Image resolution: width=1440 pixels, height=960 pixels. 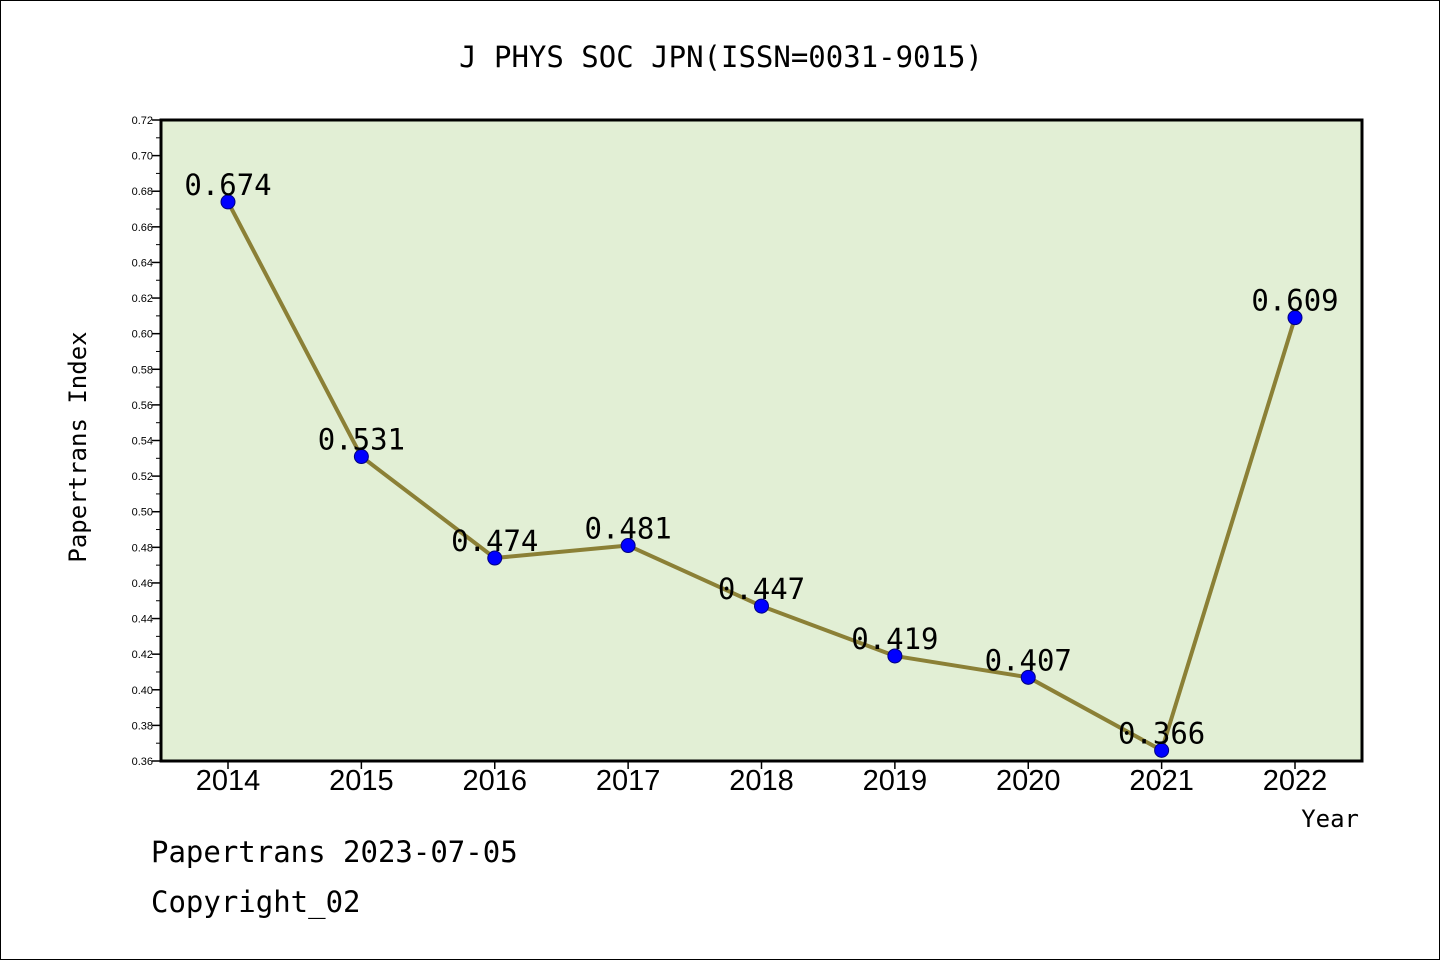 I want to click on x-tick-label: 2020, so click(x=1028, y=781).